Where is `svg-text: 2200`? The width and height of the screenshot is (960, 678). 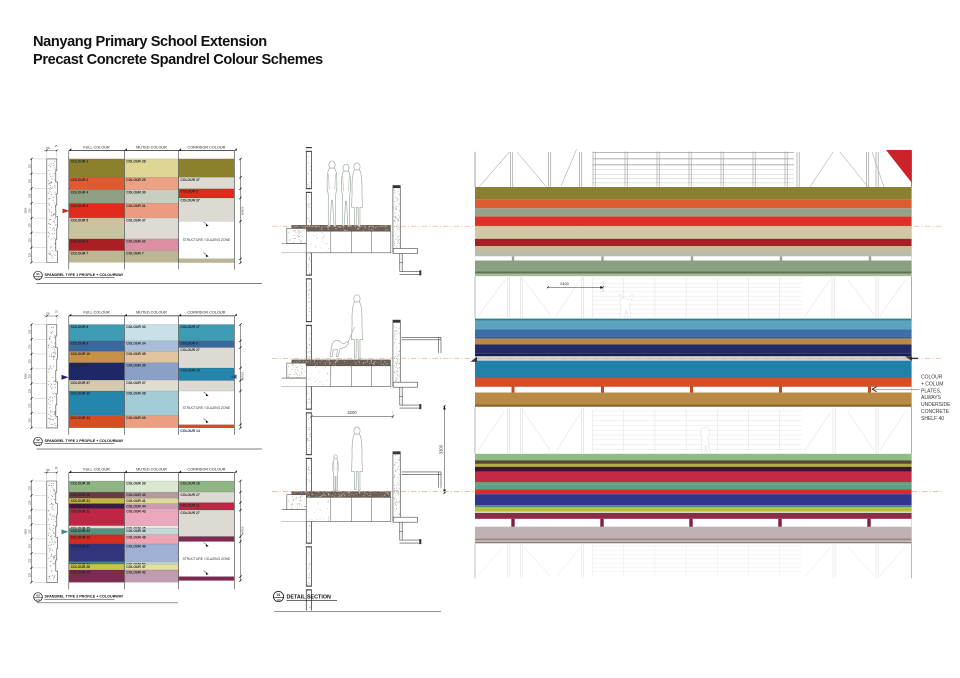 svg-text: 2200 is located at coordinates (352, 412).